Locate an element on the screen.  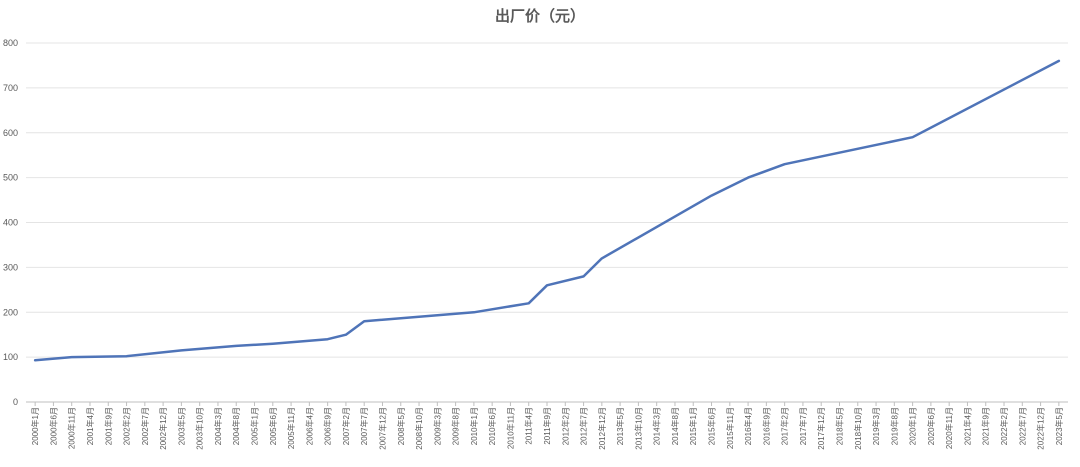
y-tick-label: 300 is located at coordinates (10, 267).